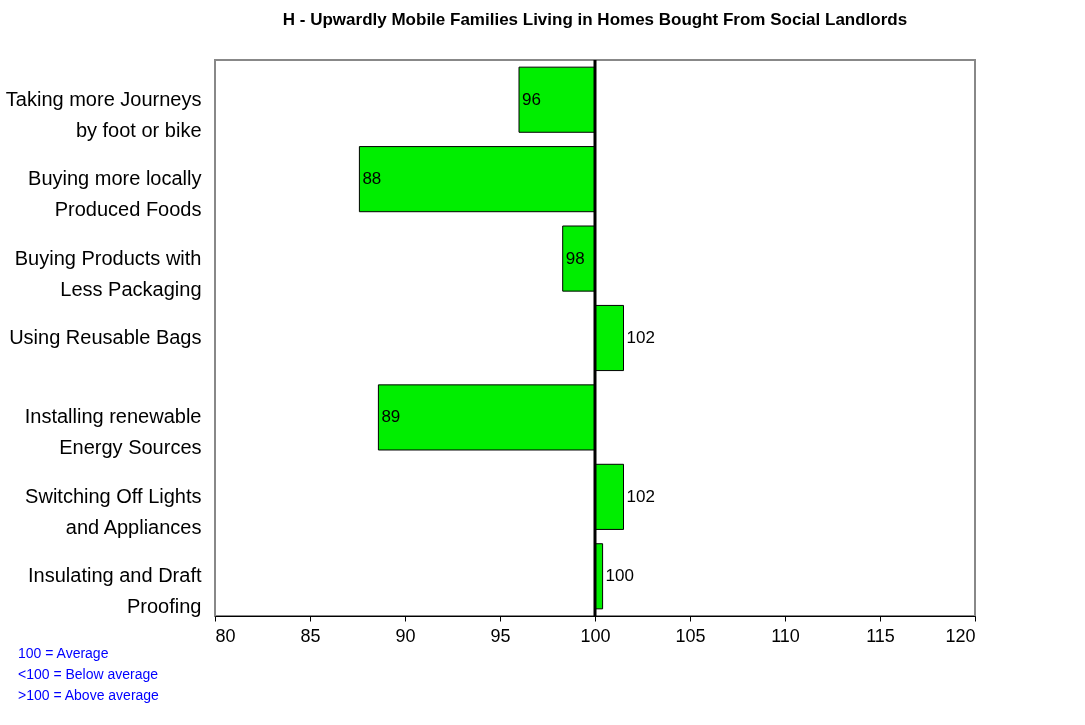  I want to click on x-tick-label: 110, so click(785, 635).